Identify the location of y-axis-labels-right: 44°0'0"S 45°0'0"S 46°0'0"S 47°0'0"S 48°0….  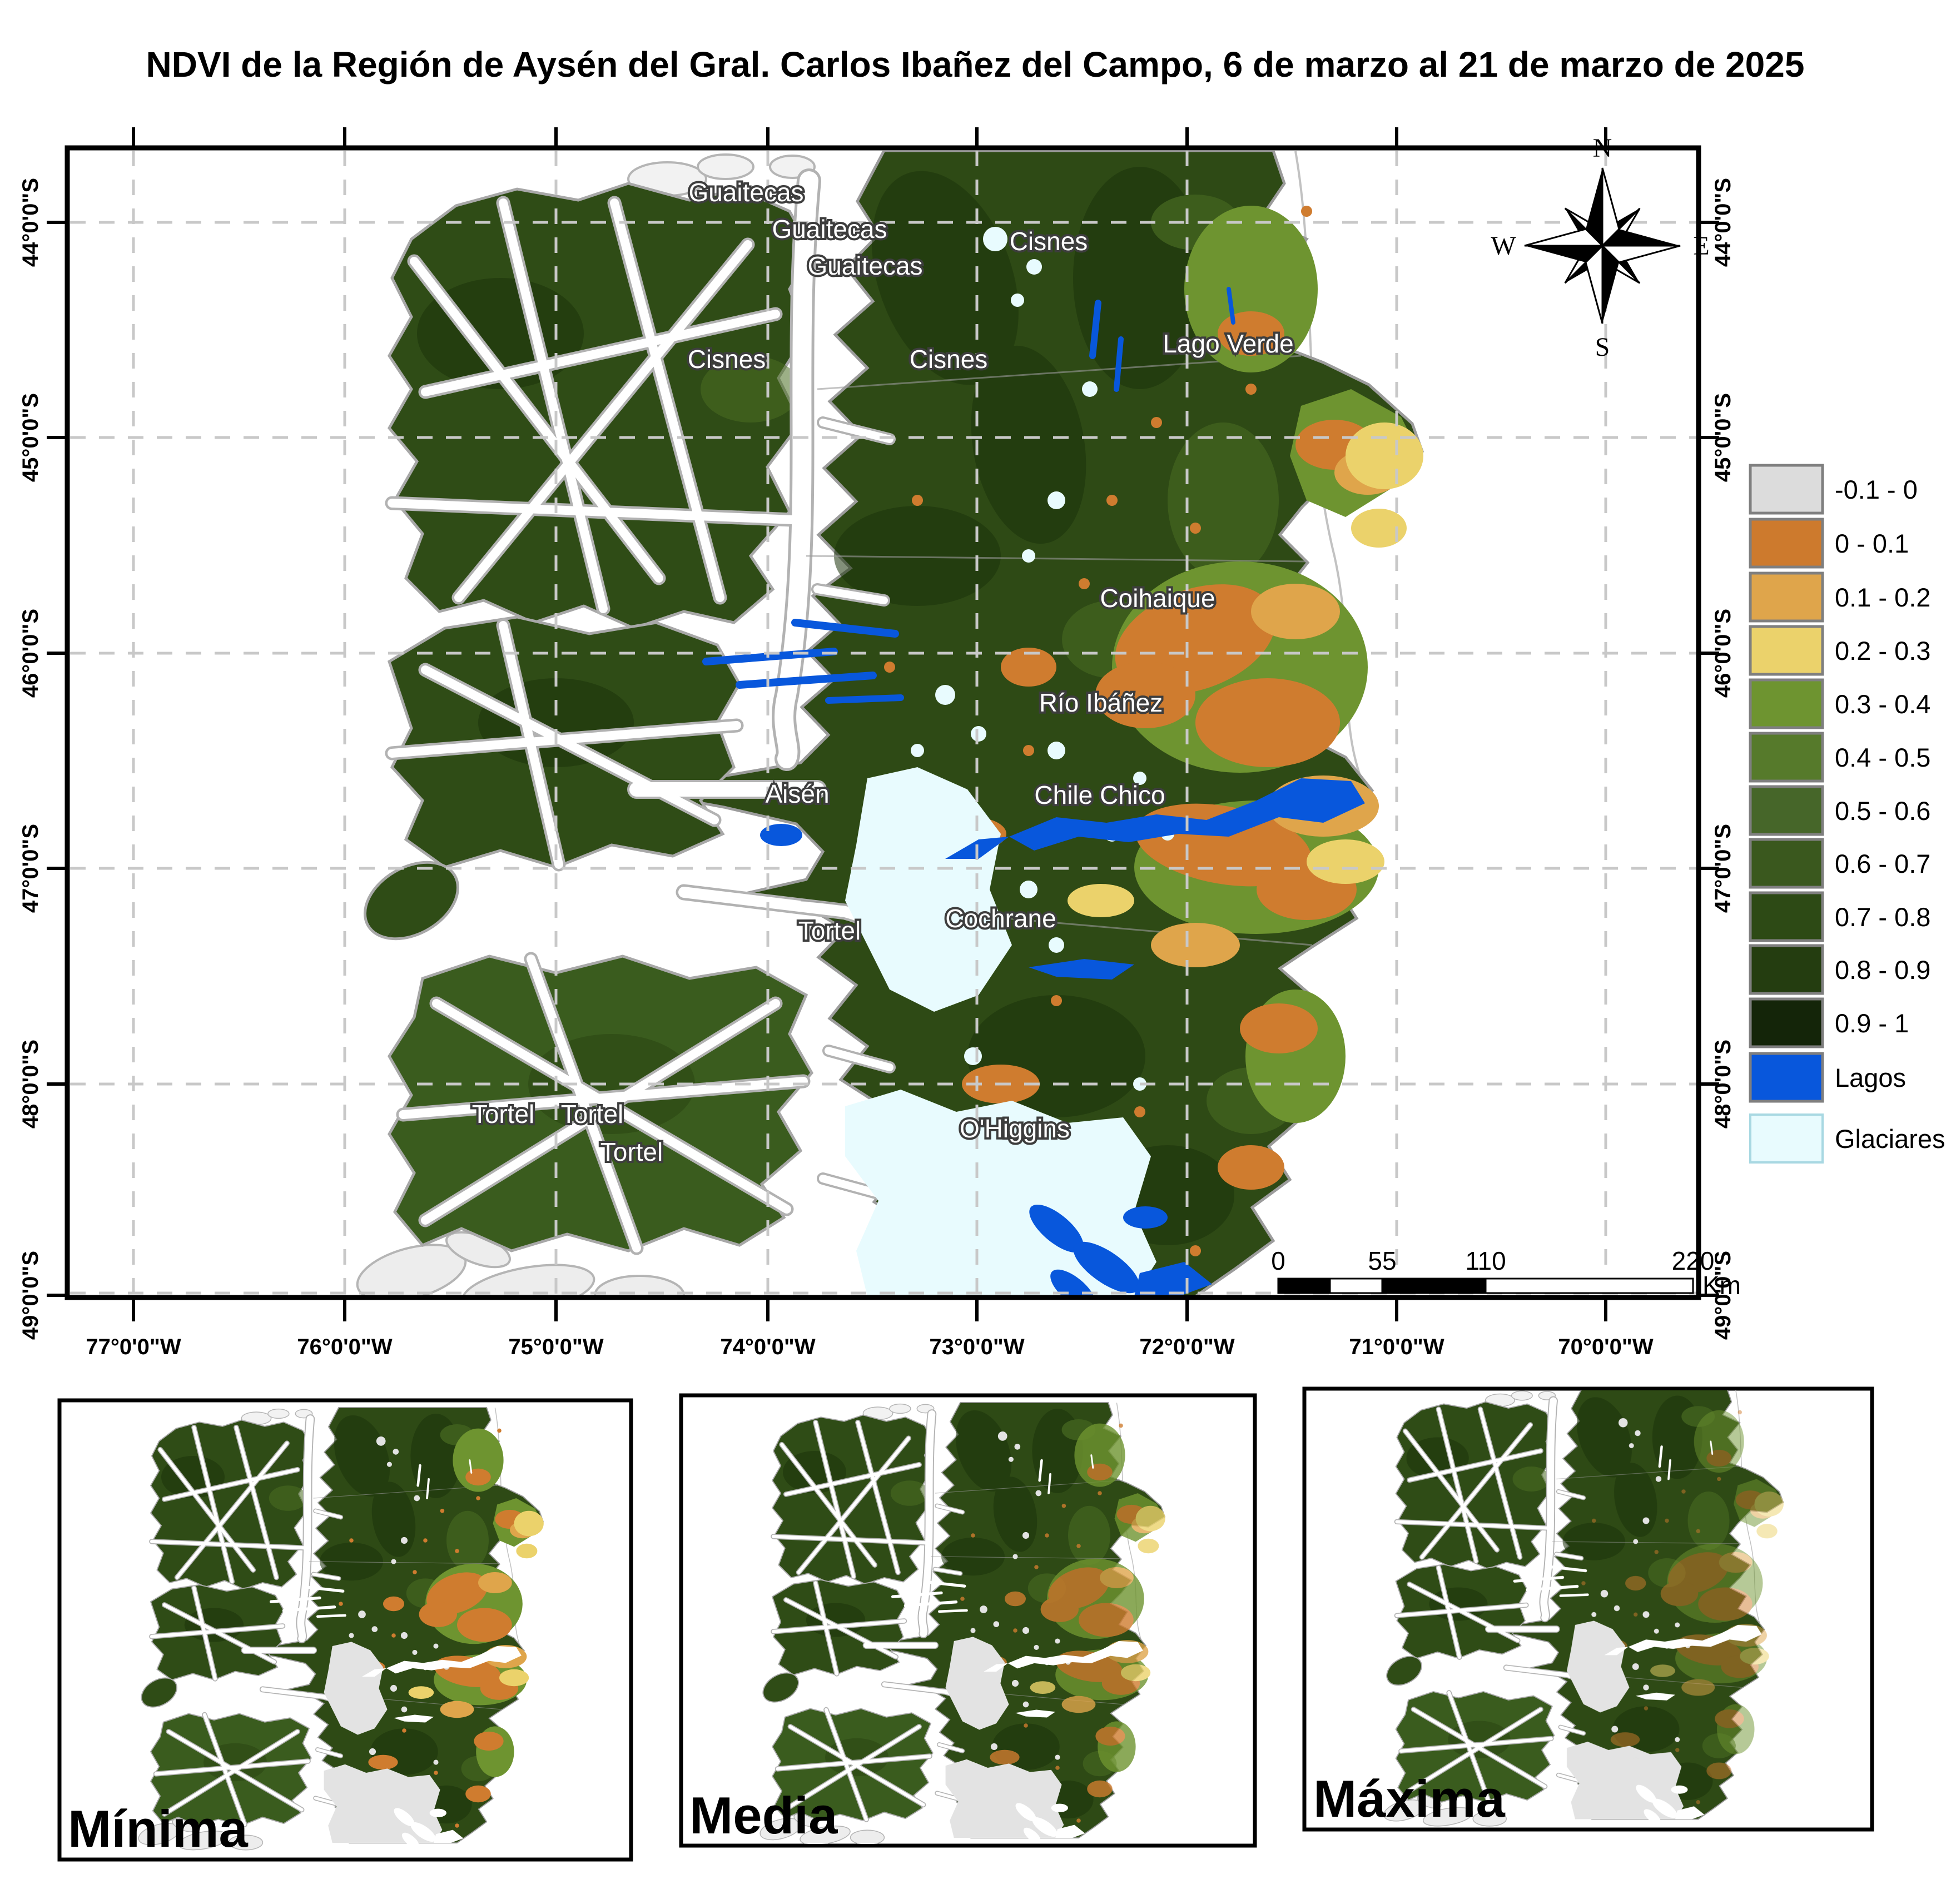
(1723, 759).